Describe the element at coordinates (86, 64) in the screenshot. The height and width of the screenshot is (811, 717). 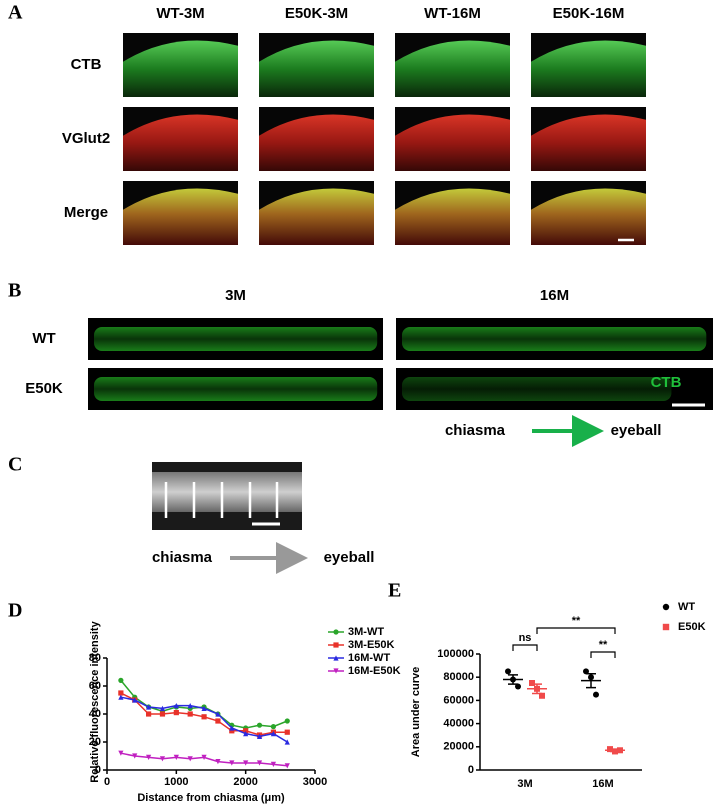
I see `row-label: CTB` at that location.